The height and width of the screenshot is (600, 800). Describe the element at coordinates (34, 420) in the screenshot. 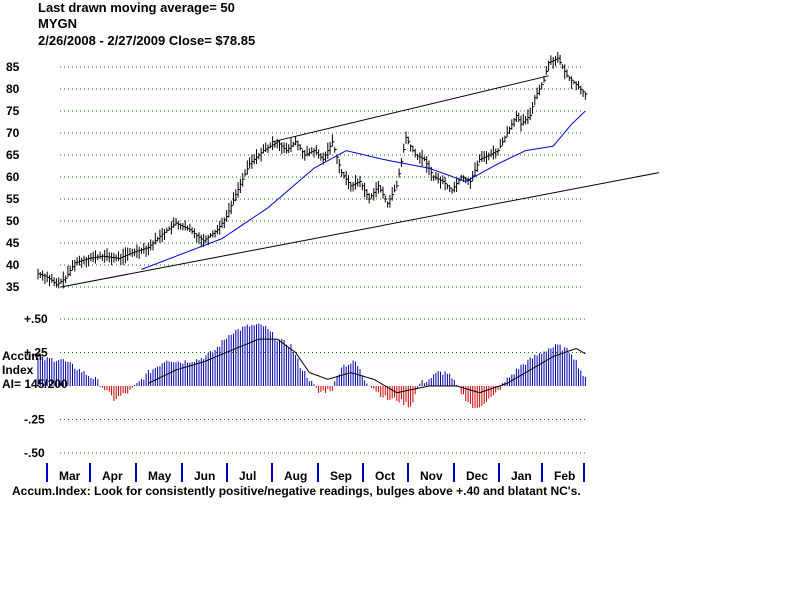

I see `accum-y-tick-label: -.25` at that location.